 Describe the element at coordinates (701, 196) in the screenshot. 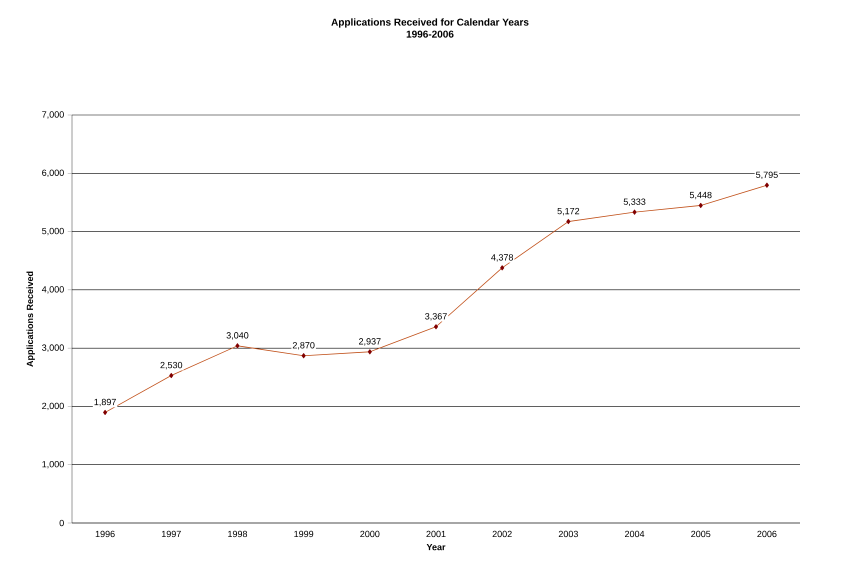

I see `data-label: 5,448` at that location.